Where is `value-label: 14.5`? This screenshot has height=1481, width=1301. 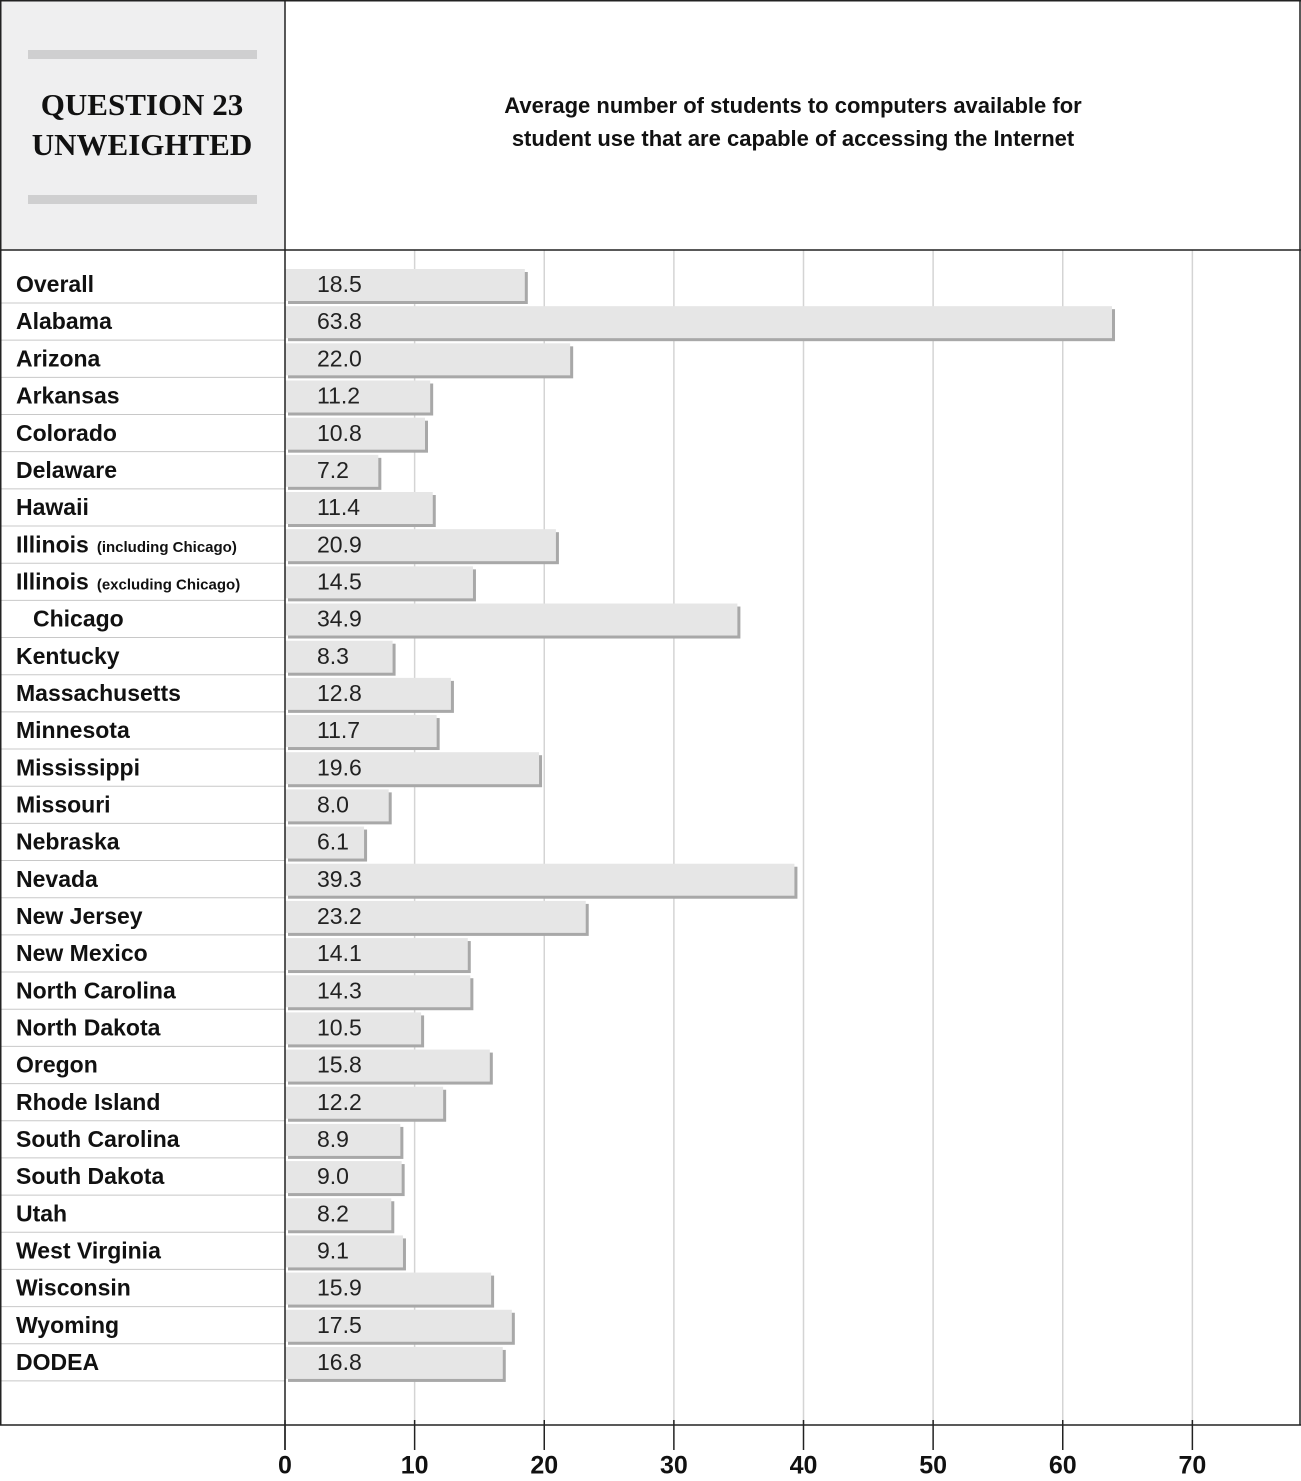
value-label: 14.5 is located at coordinates (339, 581).